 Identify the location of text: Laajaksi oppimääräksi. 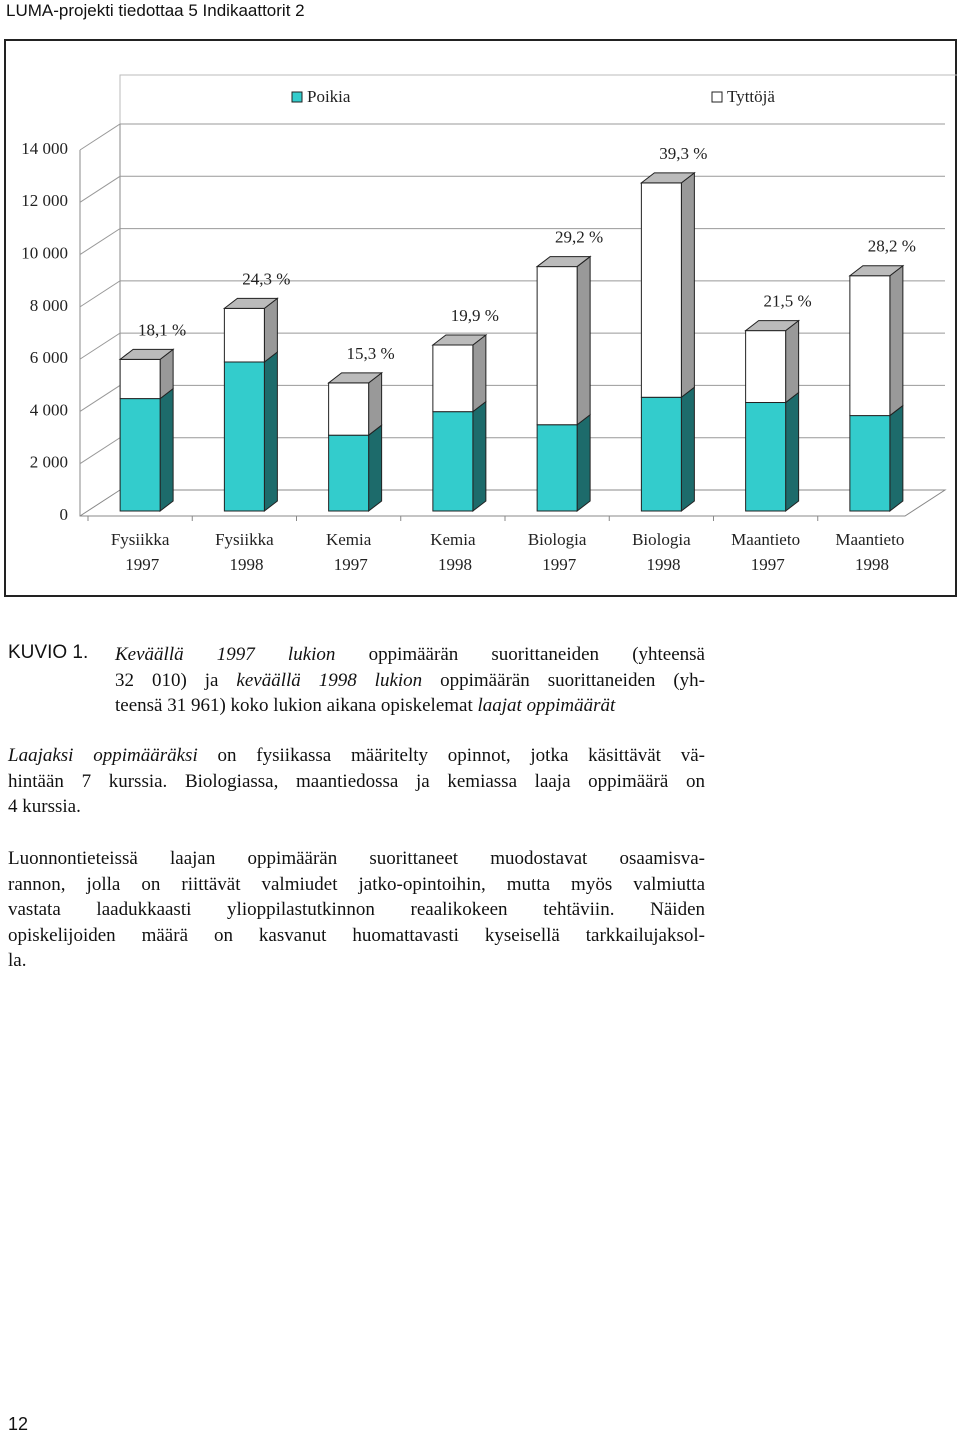
(103, 755).